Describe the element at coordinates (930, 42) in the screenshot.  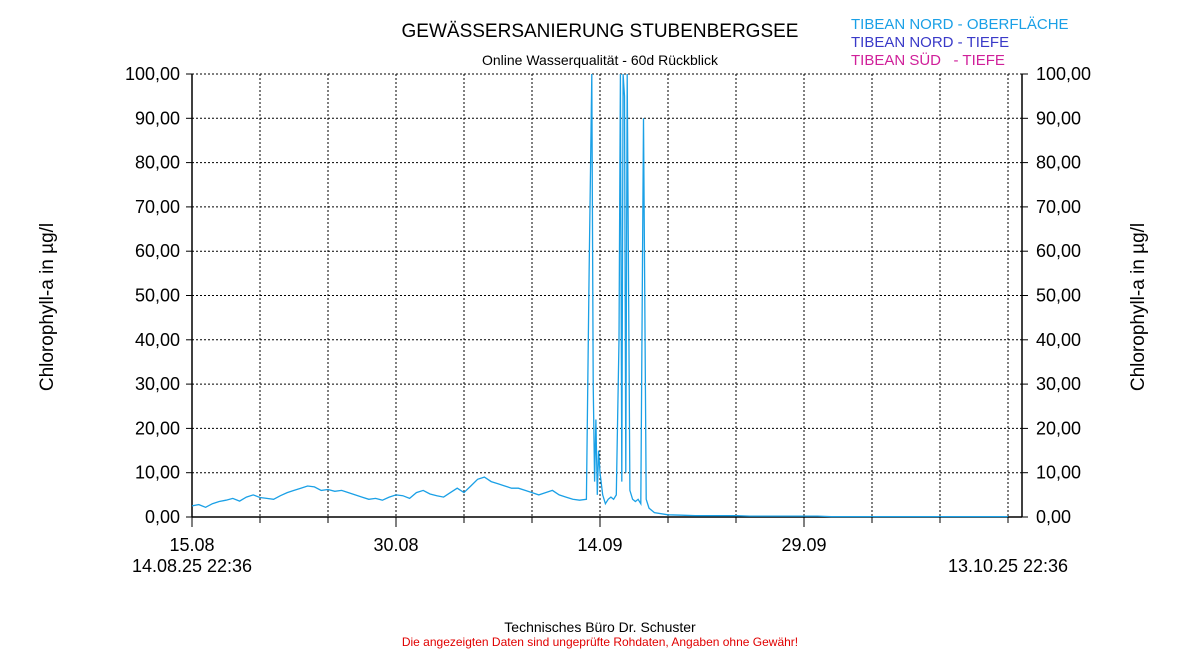
I see `legend-entry-1: TIBEAN NORD - TIEFE` at that location.